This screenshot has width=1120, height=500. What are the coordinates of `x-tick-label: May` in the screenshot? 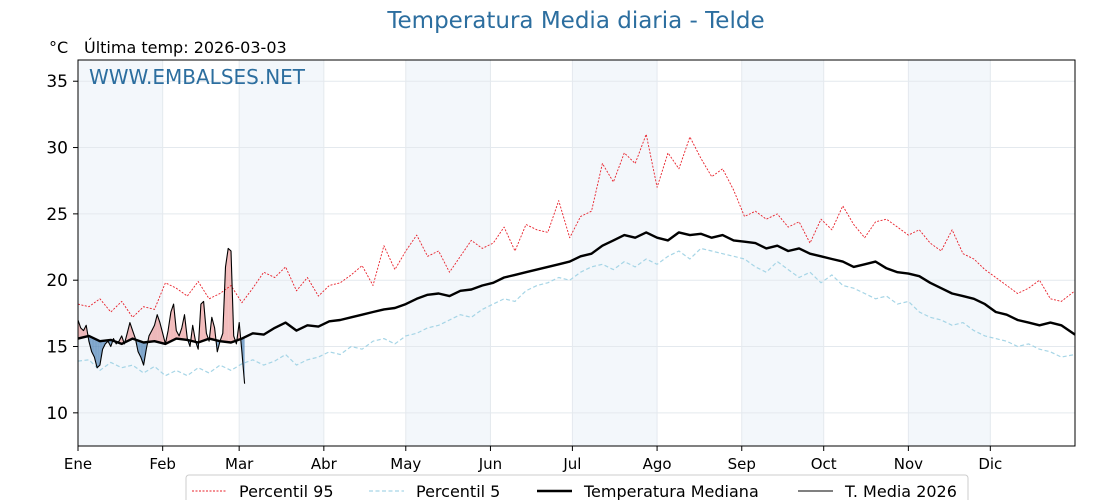 It's located at (405, 464).